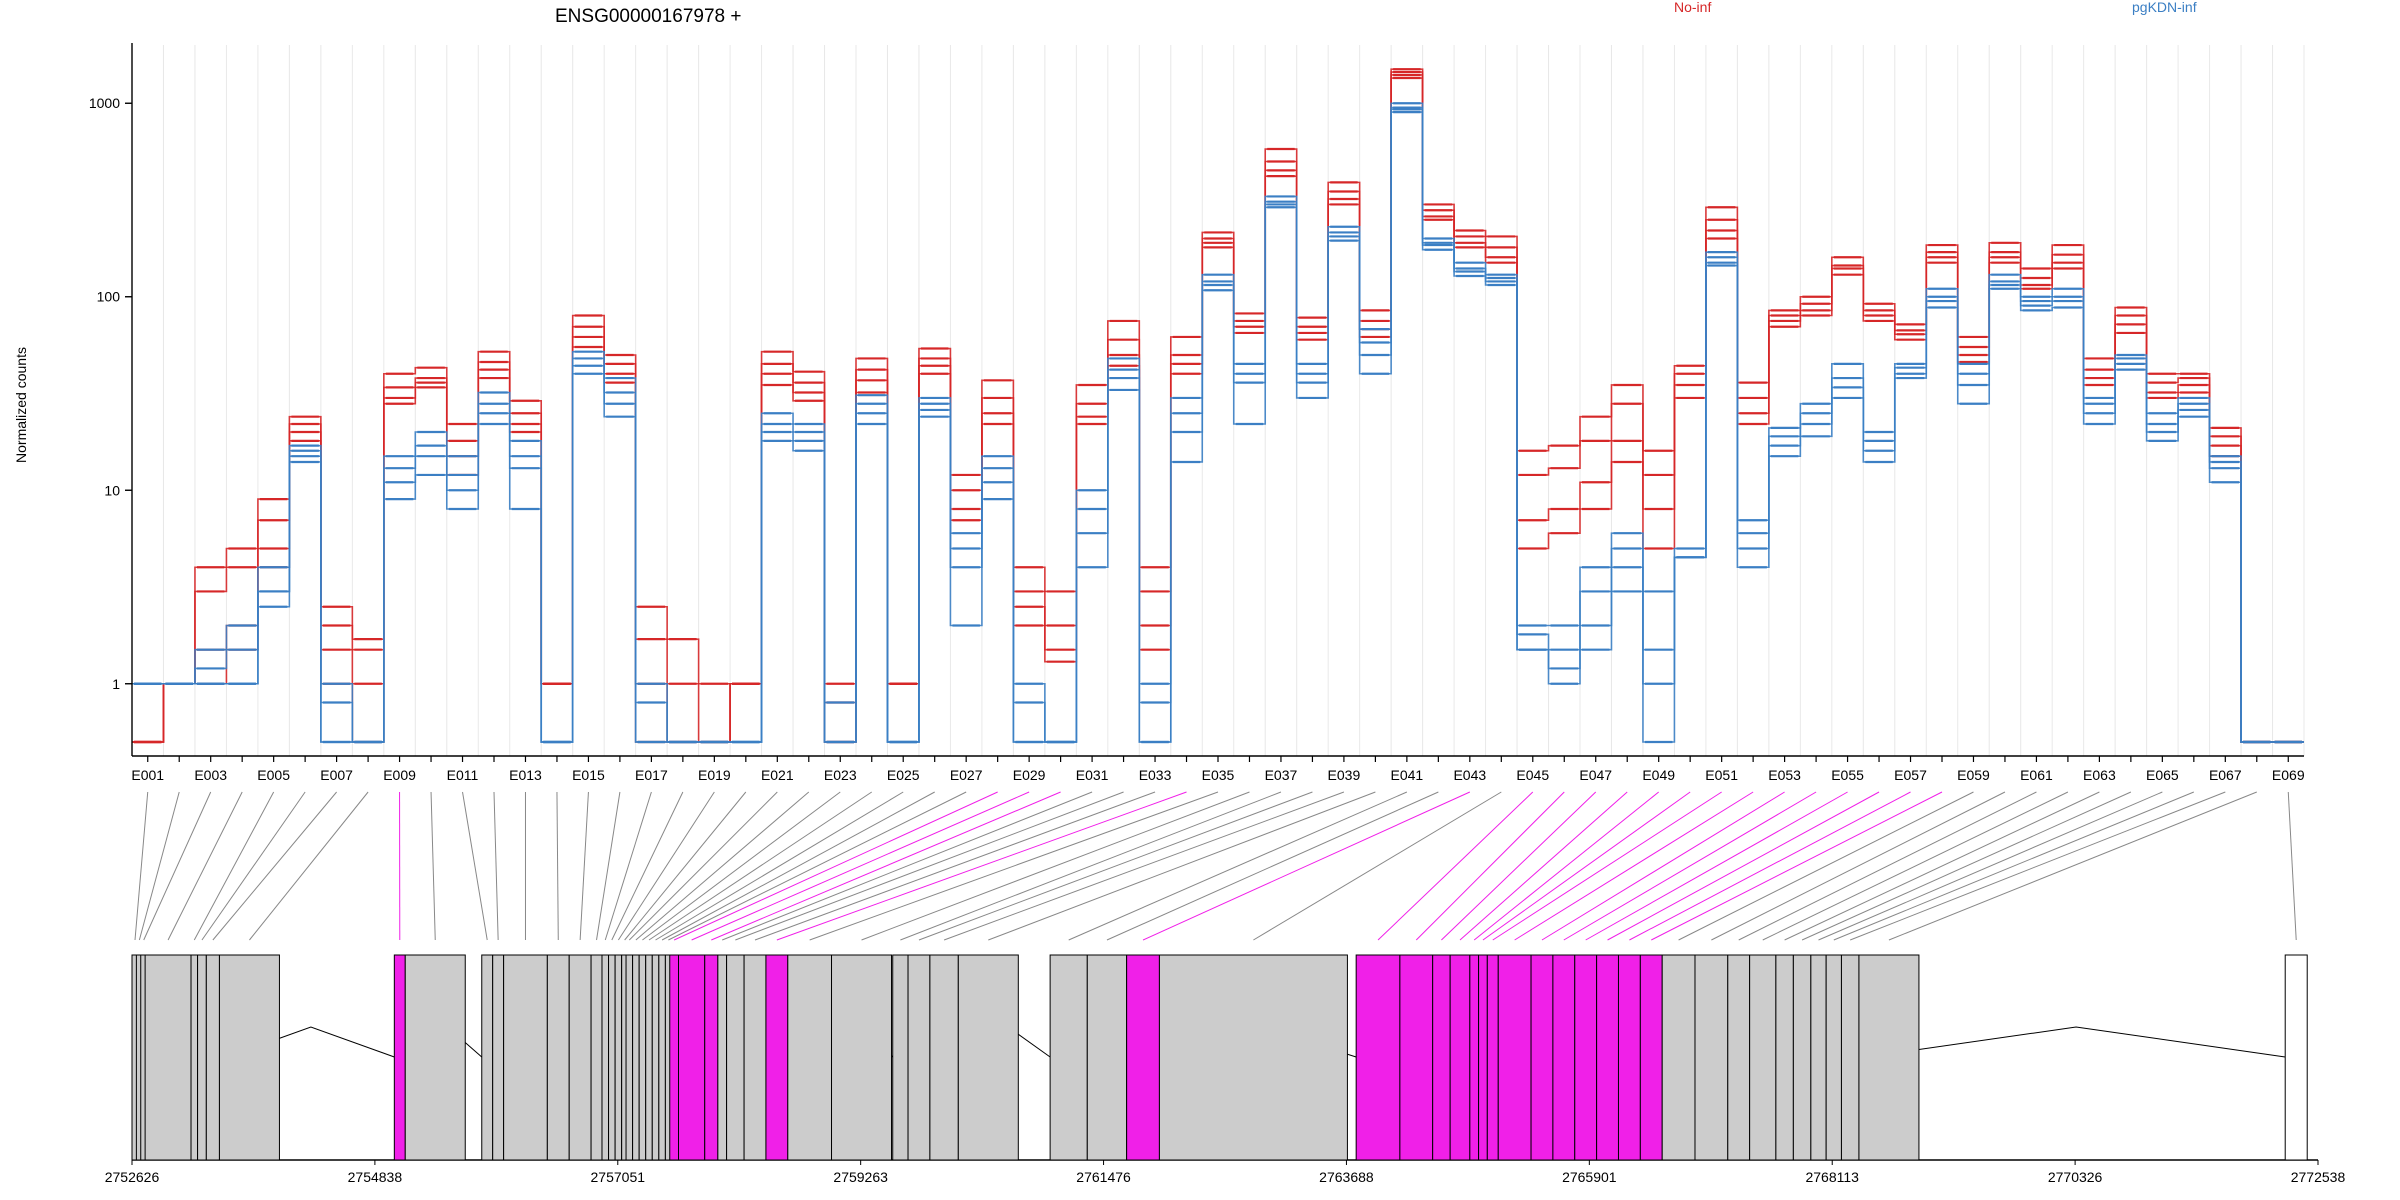 The height and width of the screenshot is (1200, 2400). Describe the element at coordinates (1651, 1057) in the screenshot. I see `gene-exon-e058` at that location.